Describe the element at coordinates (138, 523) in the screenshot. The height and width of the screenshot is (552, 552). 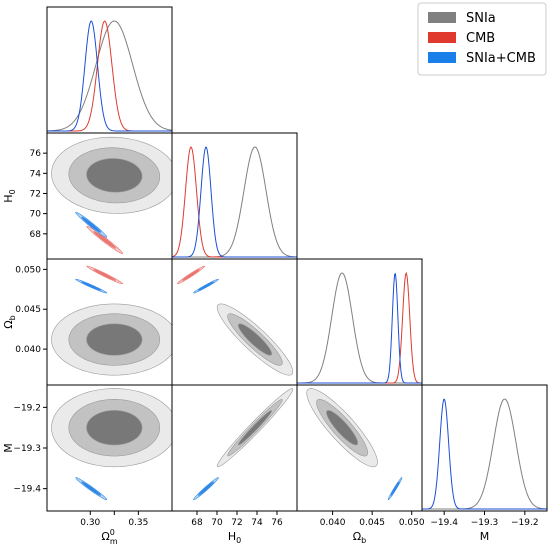
I see `x-tick-label-om: 0.35` at that location.